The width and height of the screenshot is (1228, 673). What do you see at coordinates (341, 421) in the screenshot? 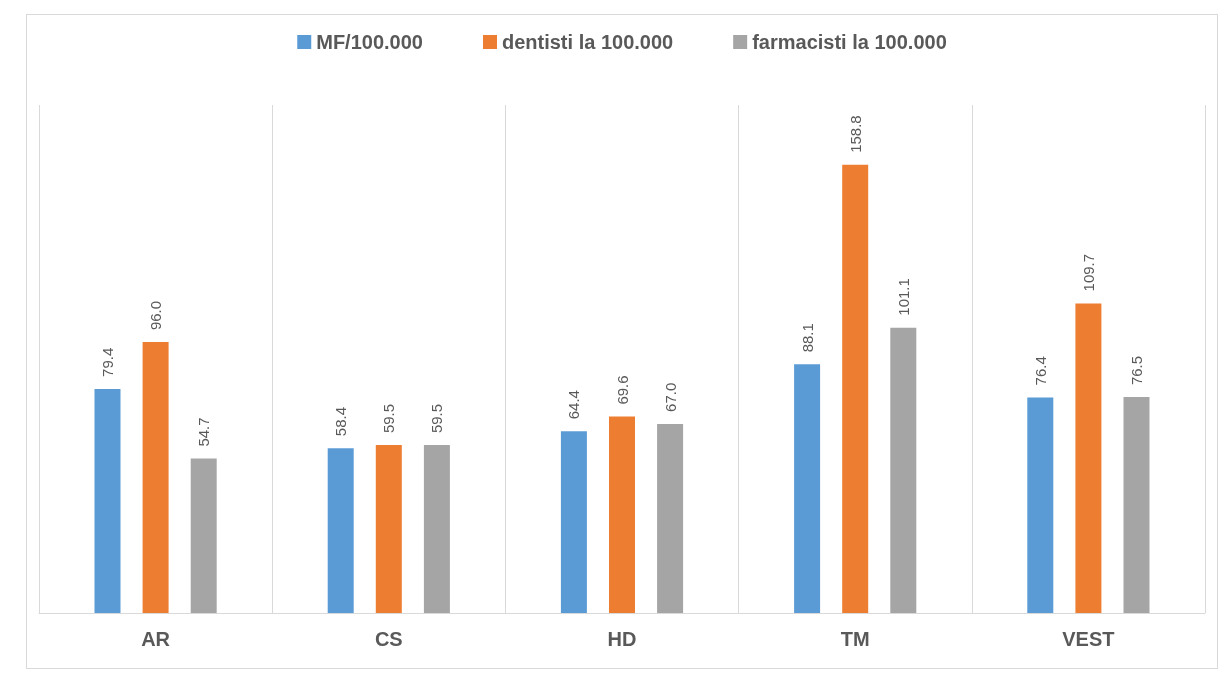
I see `data-label: 58.4` at bounding box center [341, 421].